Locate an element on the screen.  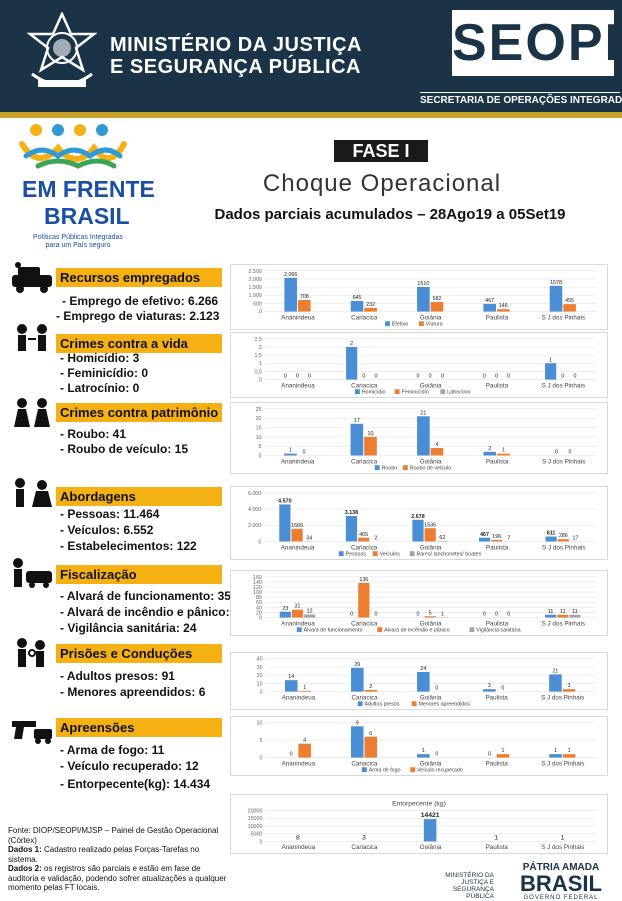
y-tick-label: 5 is located at coordinates (260, 447).